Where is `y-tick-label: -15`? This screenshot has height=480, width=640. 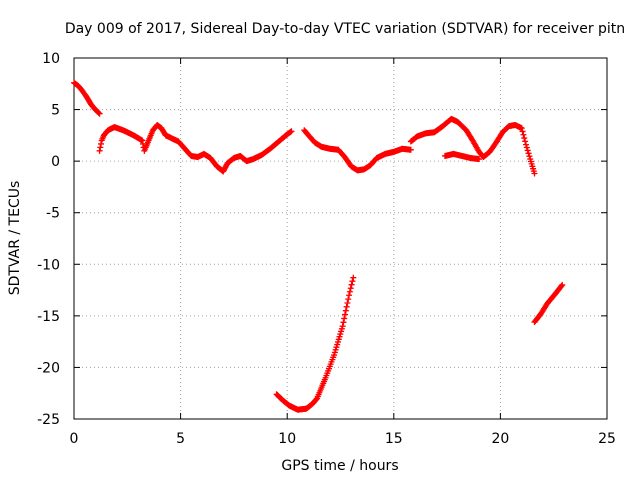
y-tick-label: -15 is located at coordinates (48, 317).